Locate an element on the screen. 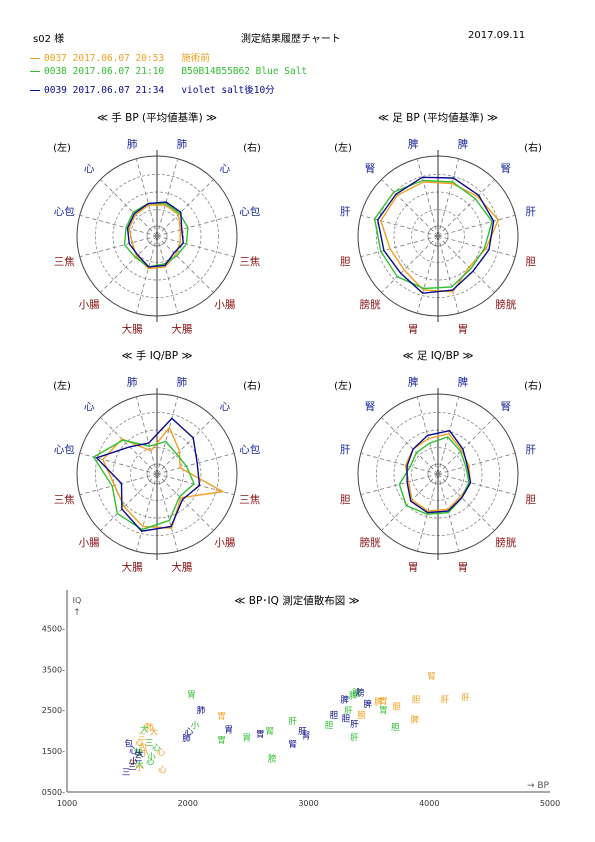 The height and width of the screenshot is (842, 595). y-tick-label: 3500- is located at coordinates (53, 669).